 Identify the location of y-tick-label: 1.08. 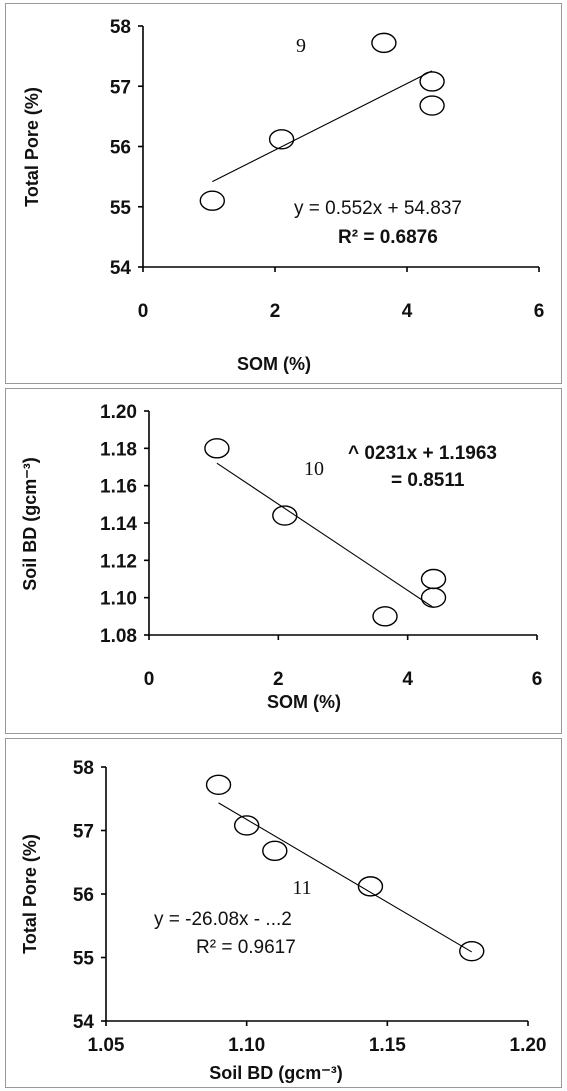
(118, 636).